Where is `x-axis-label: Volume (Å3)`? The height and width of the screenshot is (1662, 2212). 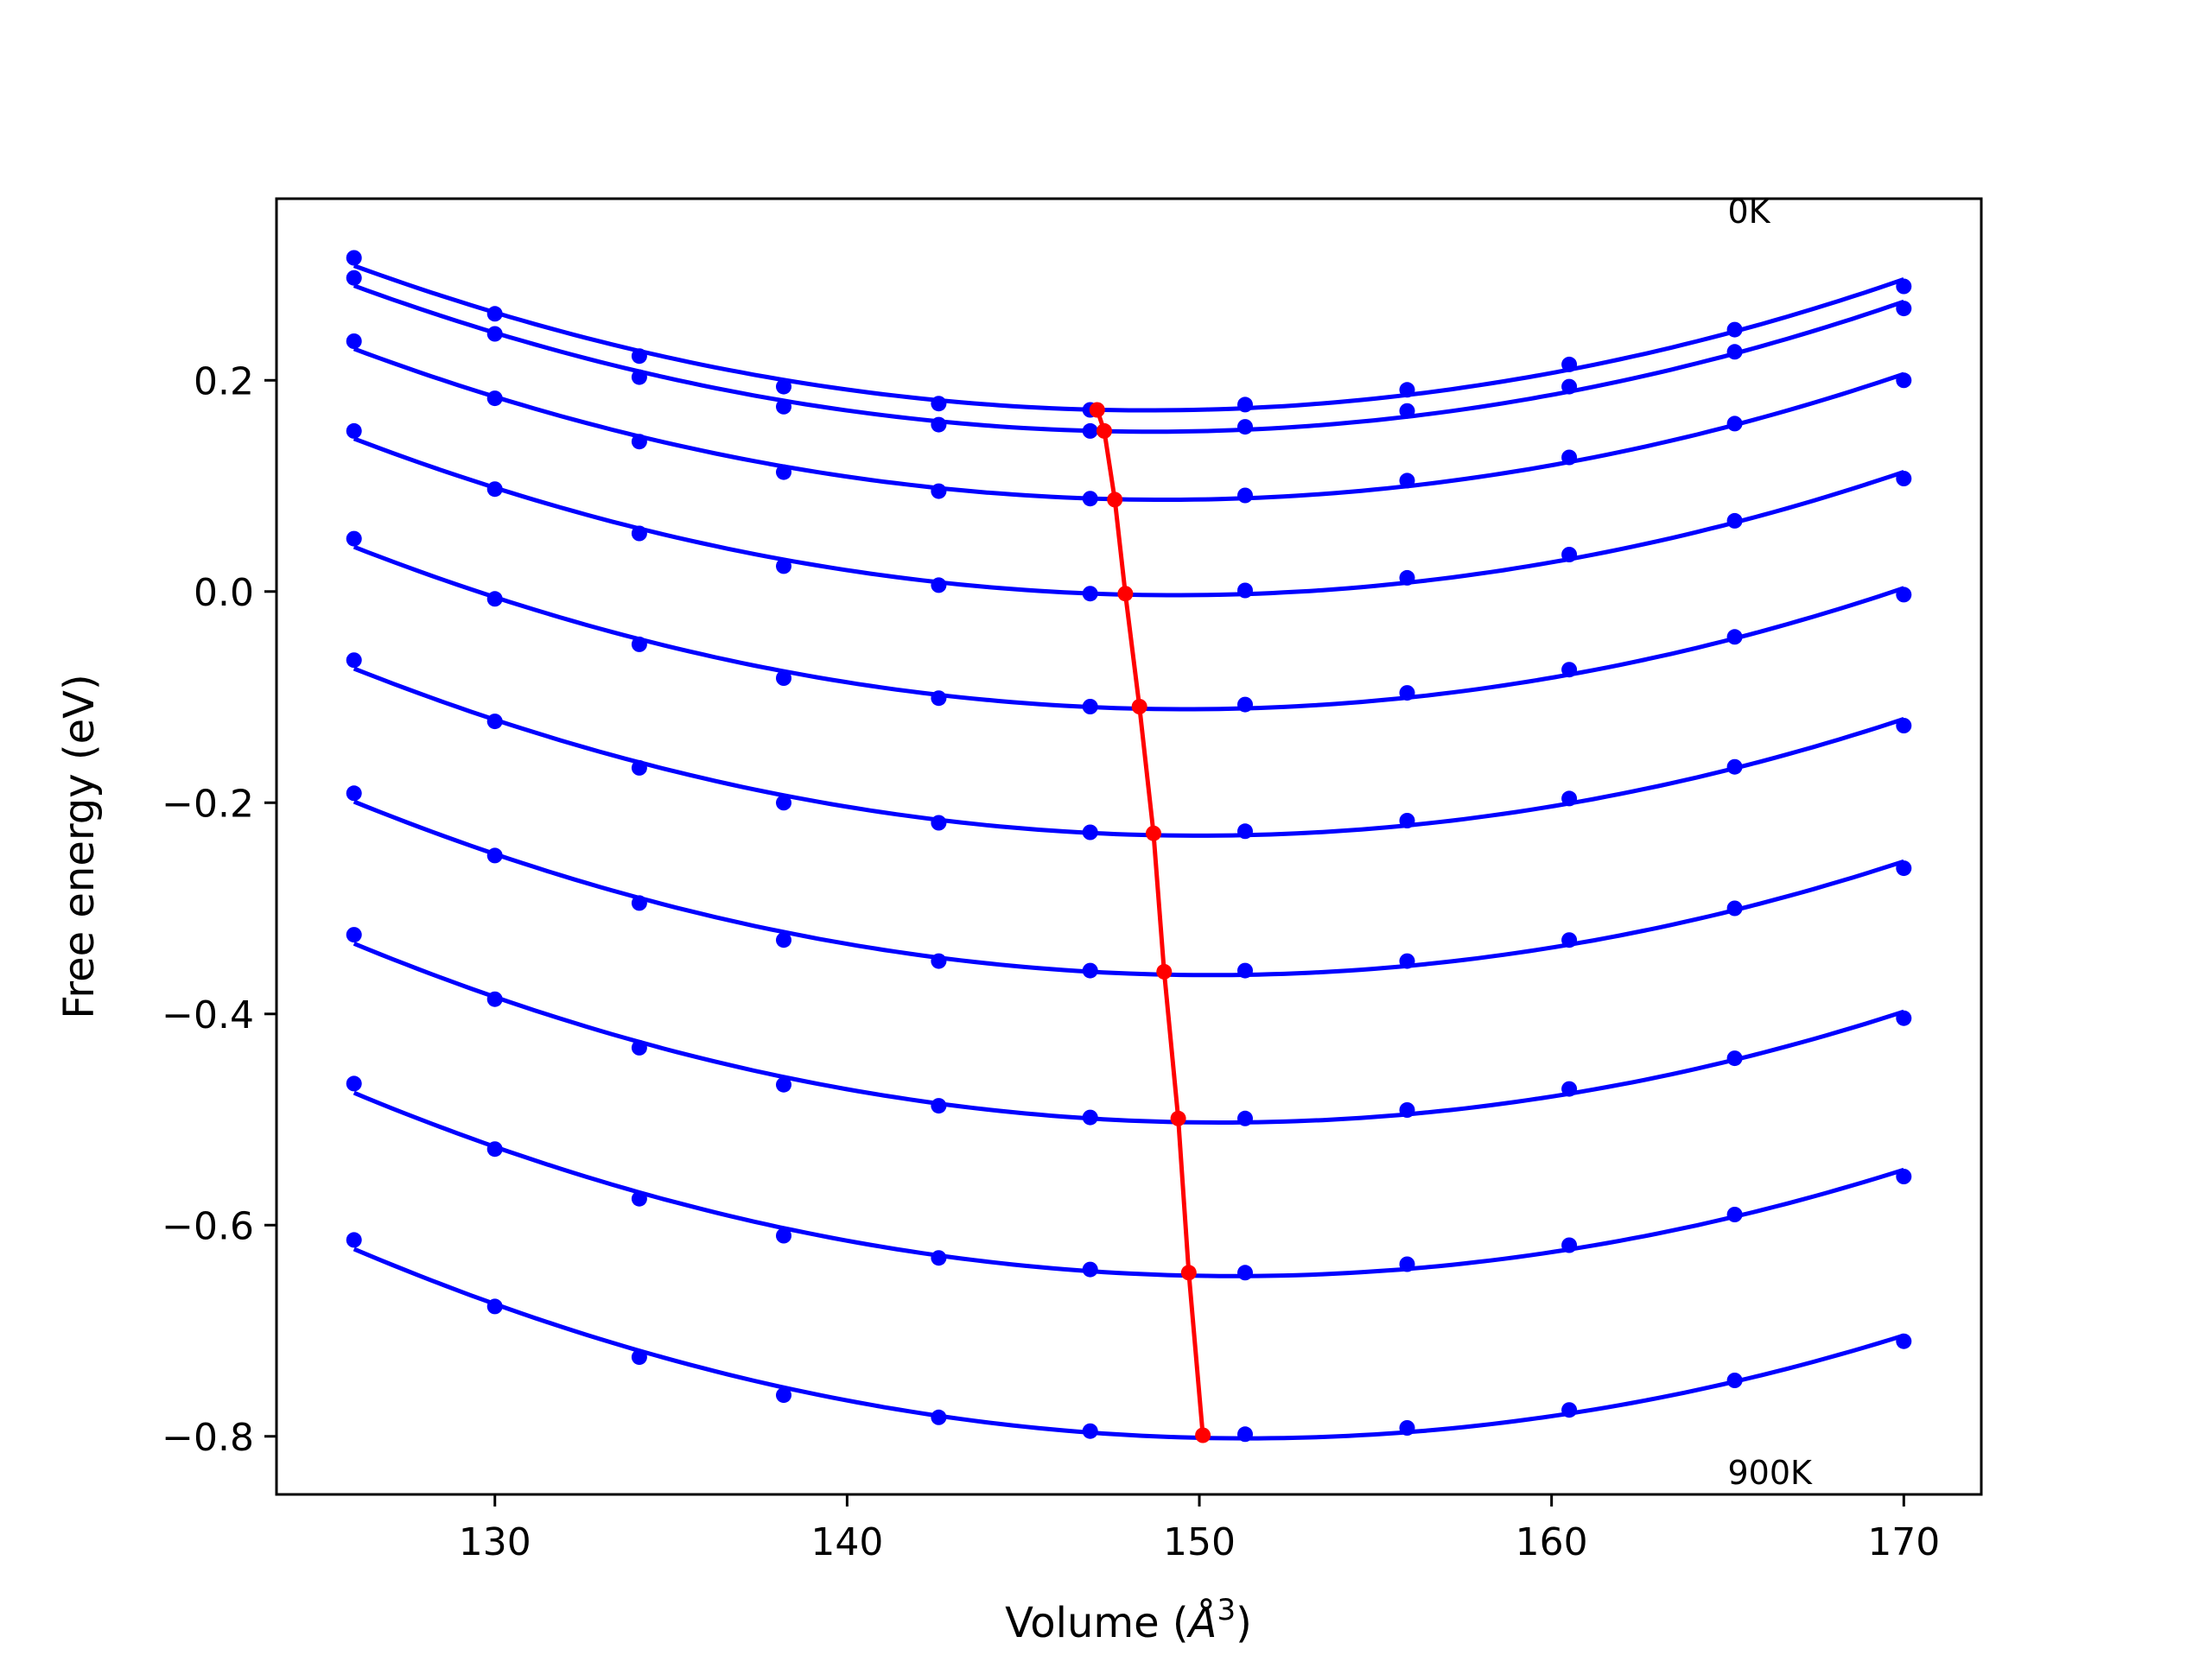
x-axis-label: Volume (Å3) is located at coordinates (1128, 1620).